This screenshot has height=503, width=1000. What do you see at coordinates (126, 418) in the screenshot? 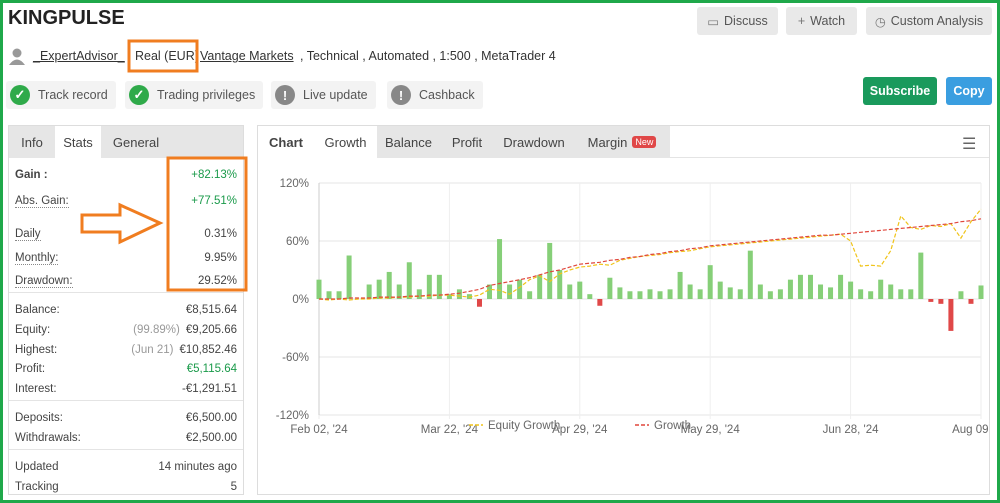
I see `stat-row: Deposits: €6,500.00` at bounding box center [126, 418].